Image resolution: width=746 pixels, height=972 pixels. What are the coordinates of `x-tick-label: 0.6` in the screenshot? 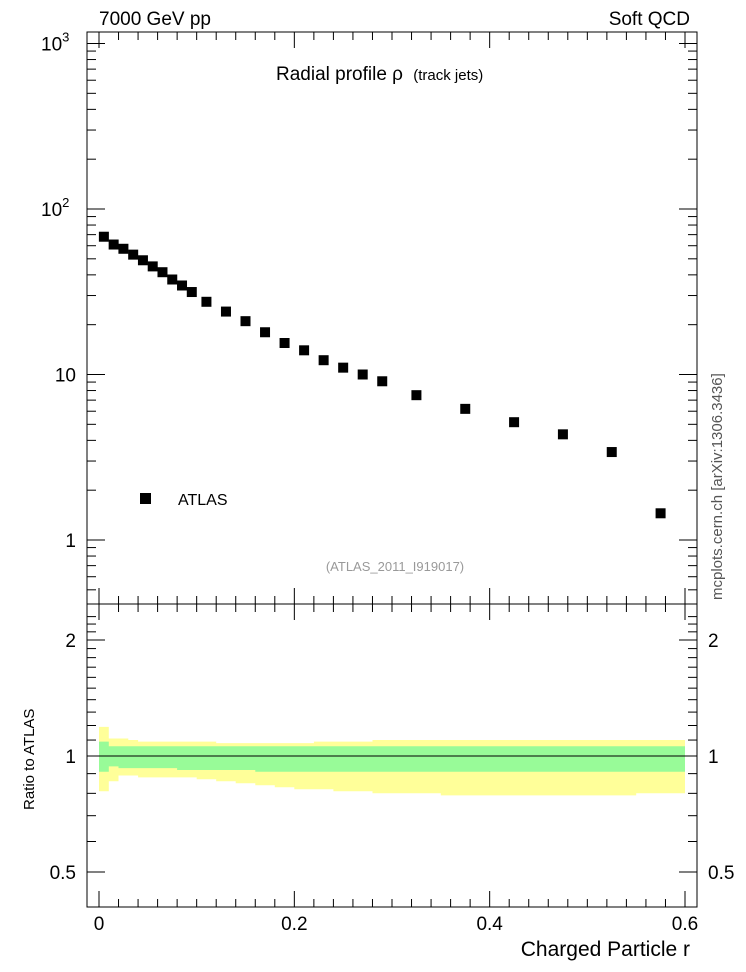 It's located at (685, 924).